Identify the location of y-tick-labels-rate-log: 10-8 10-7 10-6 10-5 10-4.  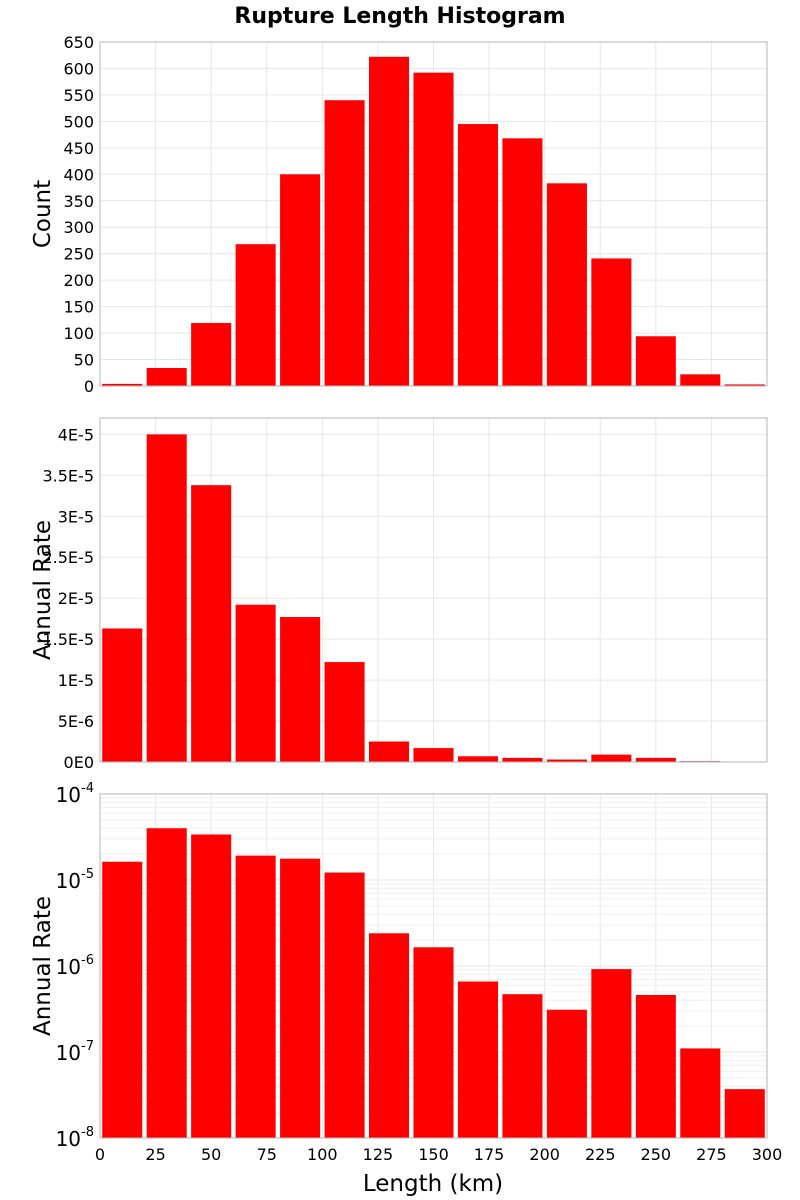
(75, 966).